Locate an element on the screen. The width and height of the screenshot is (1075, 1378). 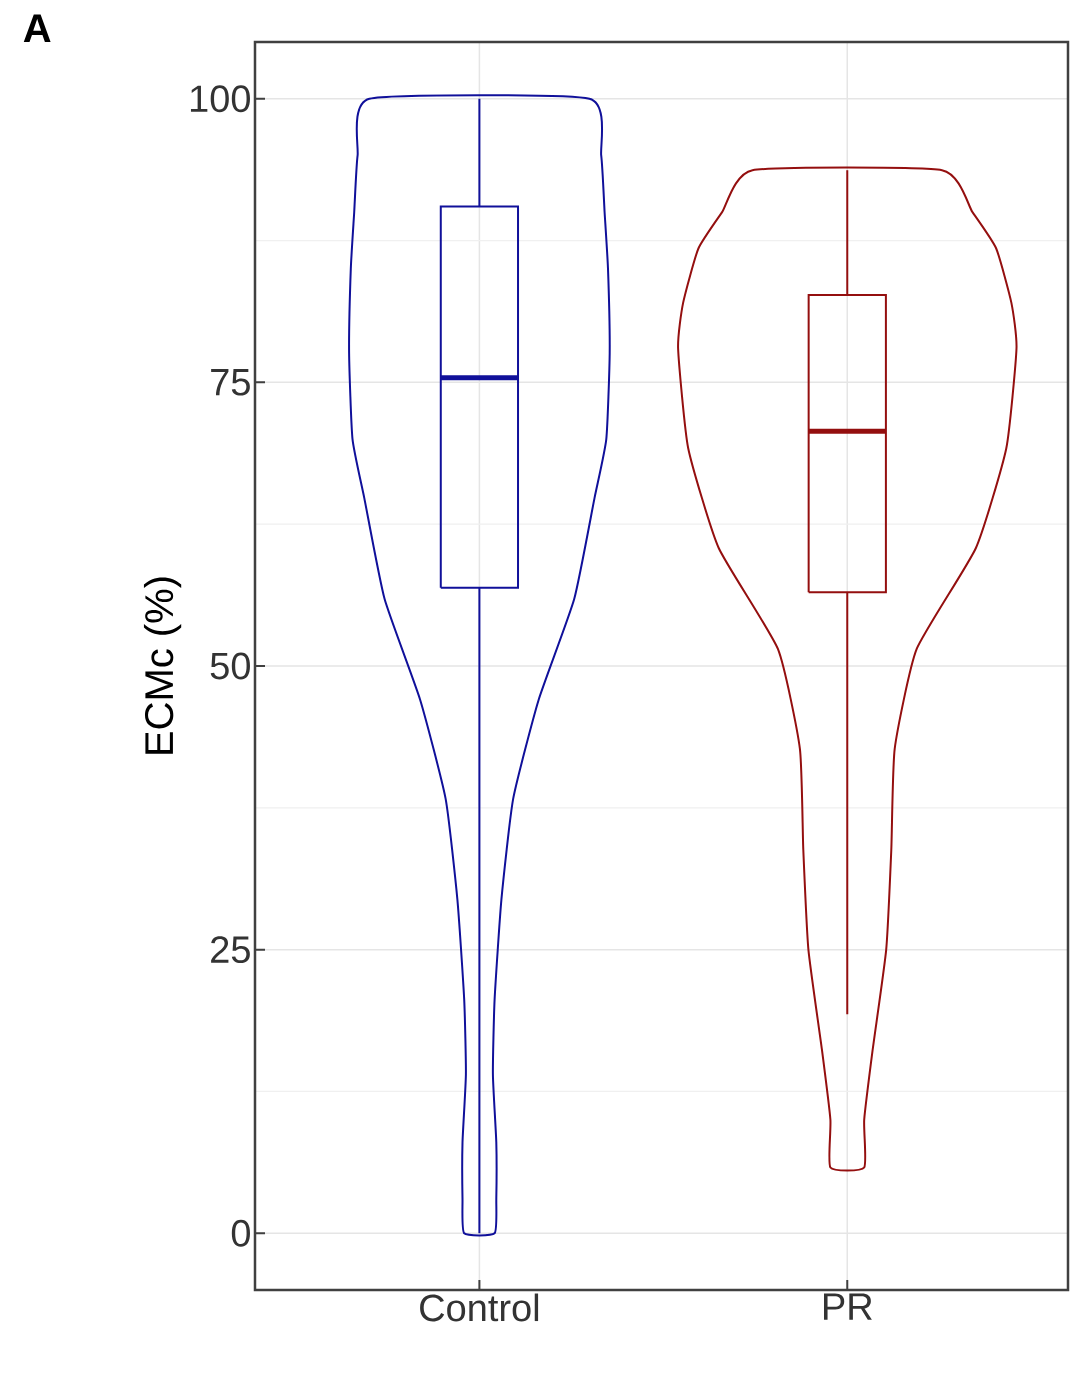
y-axis-title: ECMc (%) is located at coordinates (162, 665).